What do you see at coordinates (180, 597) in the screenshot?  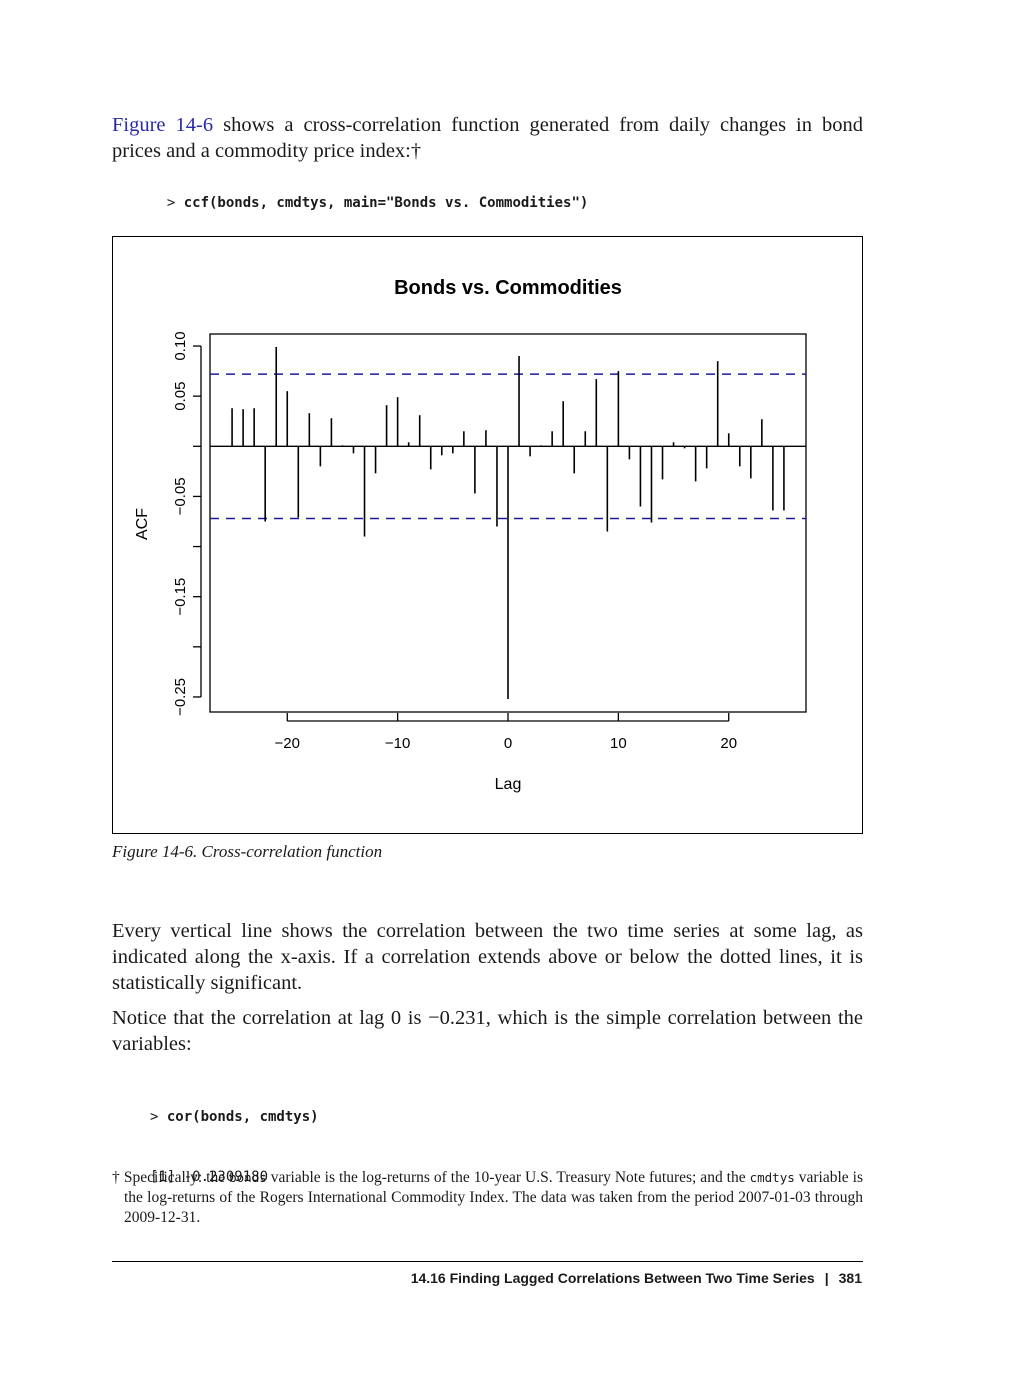 I see `y-tick-label: −0.15` at bounding box center [180, 597].